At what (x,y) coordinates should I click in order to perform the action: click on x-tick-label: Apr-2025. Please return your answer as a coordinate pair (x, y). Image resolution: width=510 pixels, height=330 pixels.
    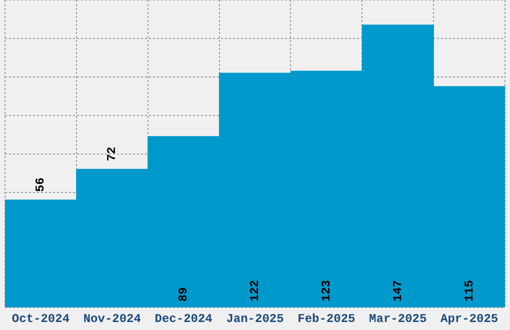
    Looking at the image, I should click on (469, 319).